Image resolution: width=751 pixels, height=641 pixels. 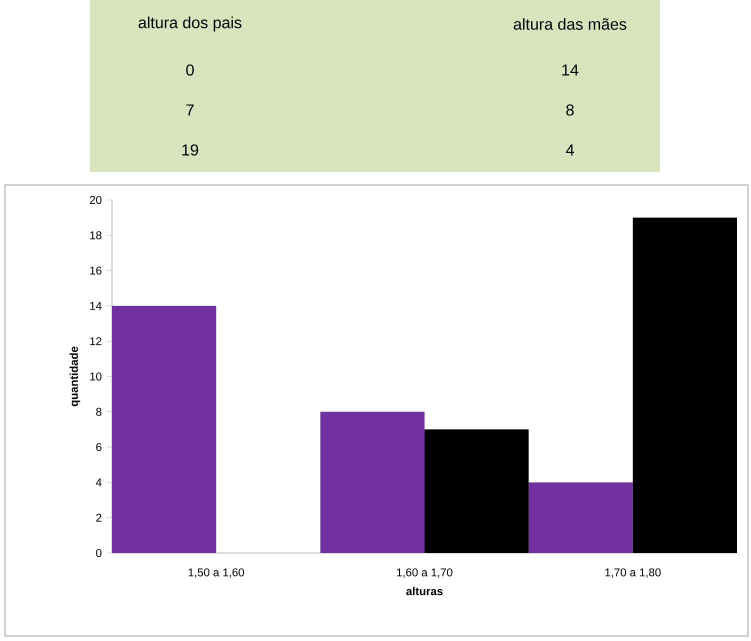 What do you see at coordinates (190, 70) in the screenshot?
I see `text: 0` at bounding box center [190, 70].